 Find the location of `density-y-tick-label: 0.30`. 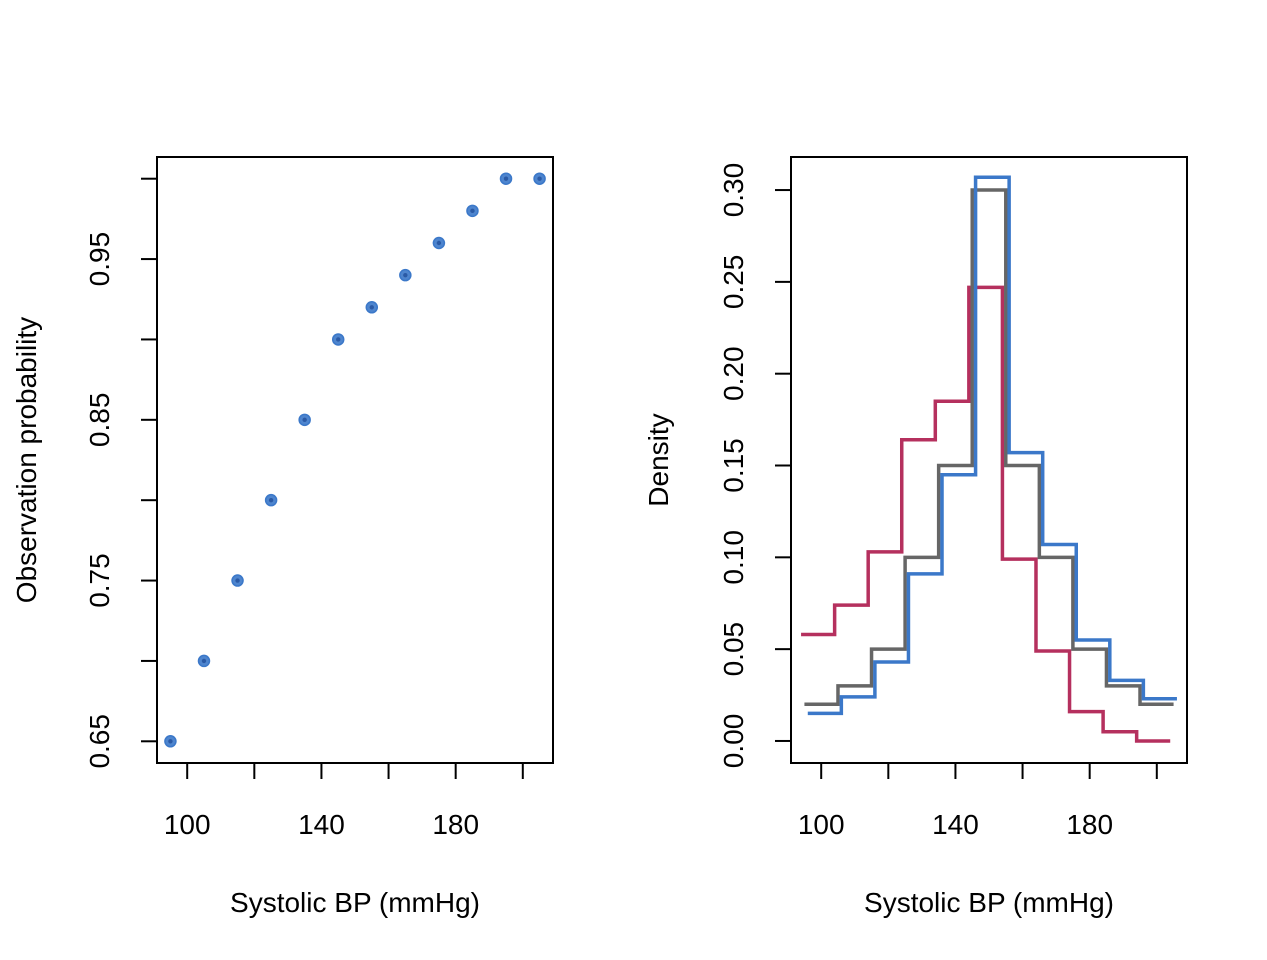

density-y-tick-label: 0.30 is located at coordinates (733, 190).